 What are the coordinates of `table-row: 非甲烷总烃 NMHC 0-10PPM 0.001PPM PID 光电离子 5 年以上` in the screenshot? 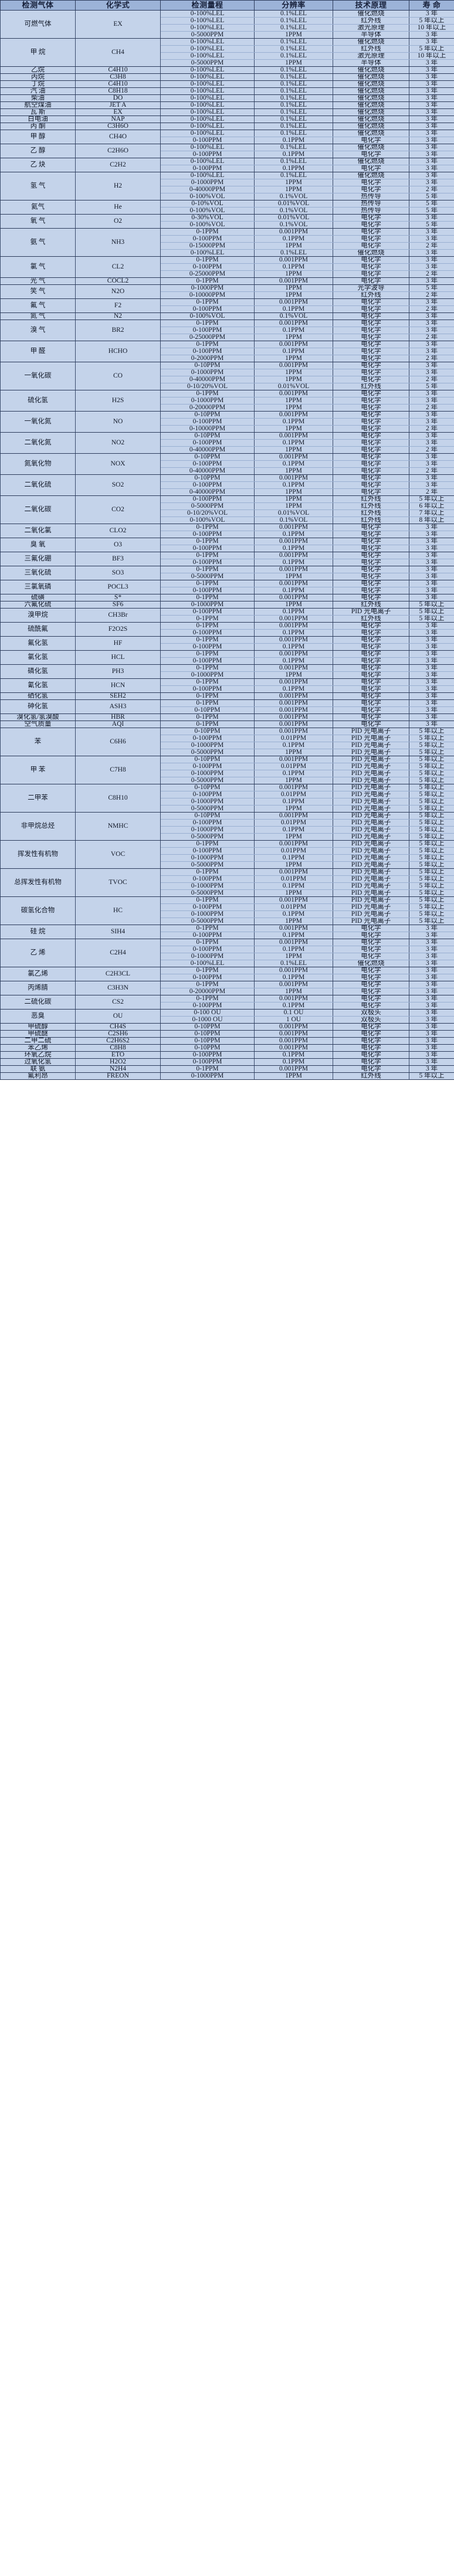 It's located at (227, 827).